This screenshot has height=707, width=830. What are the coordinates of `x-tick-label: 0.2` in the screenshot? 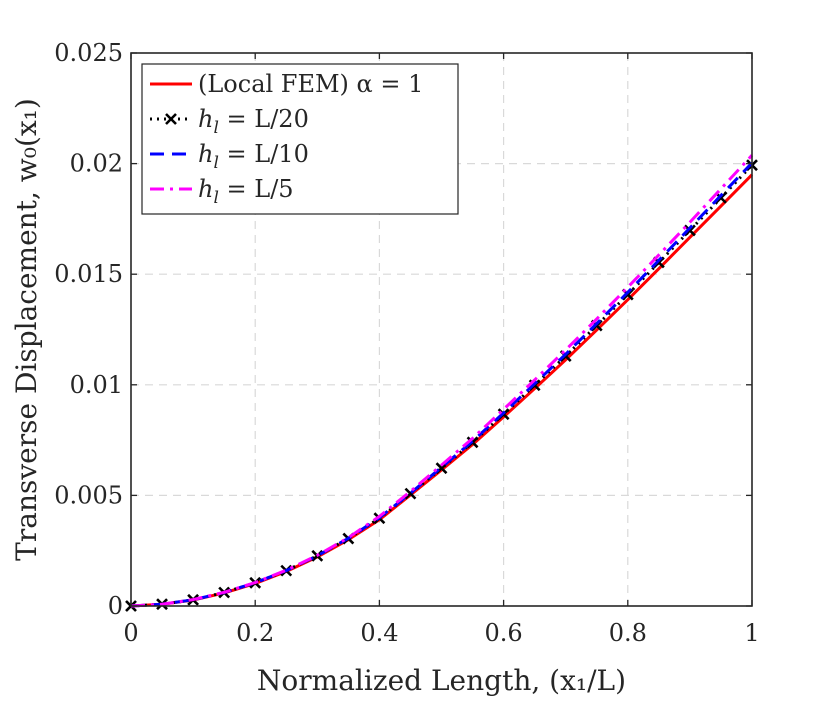 It's located at (255, 633).